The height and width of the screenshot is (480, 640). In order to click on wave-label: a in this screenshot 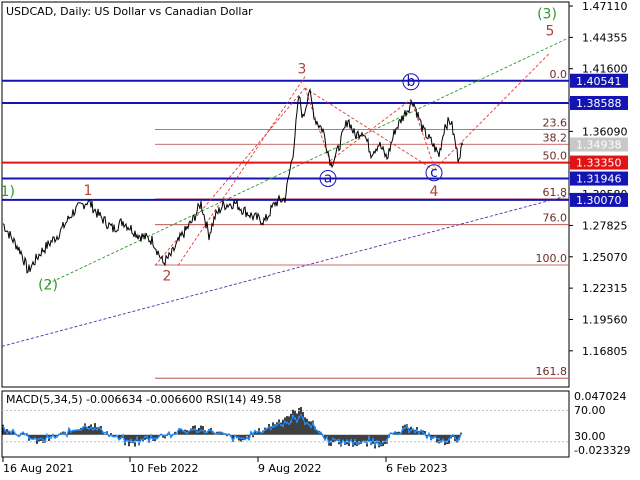, I will do `click(328, 178)`.